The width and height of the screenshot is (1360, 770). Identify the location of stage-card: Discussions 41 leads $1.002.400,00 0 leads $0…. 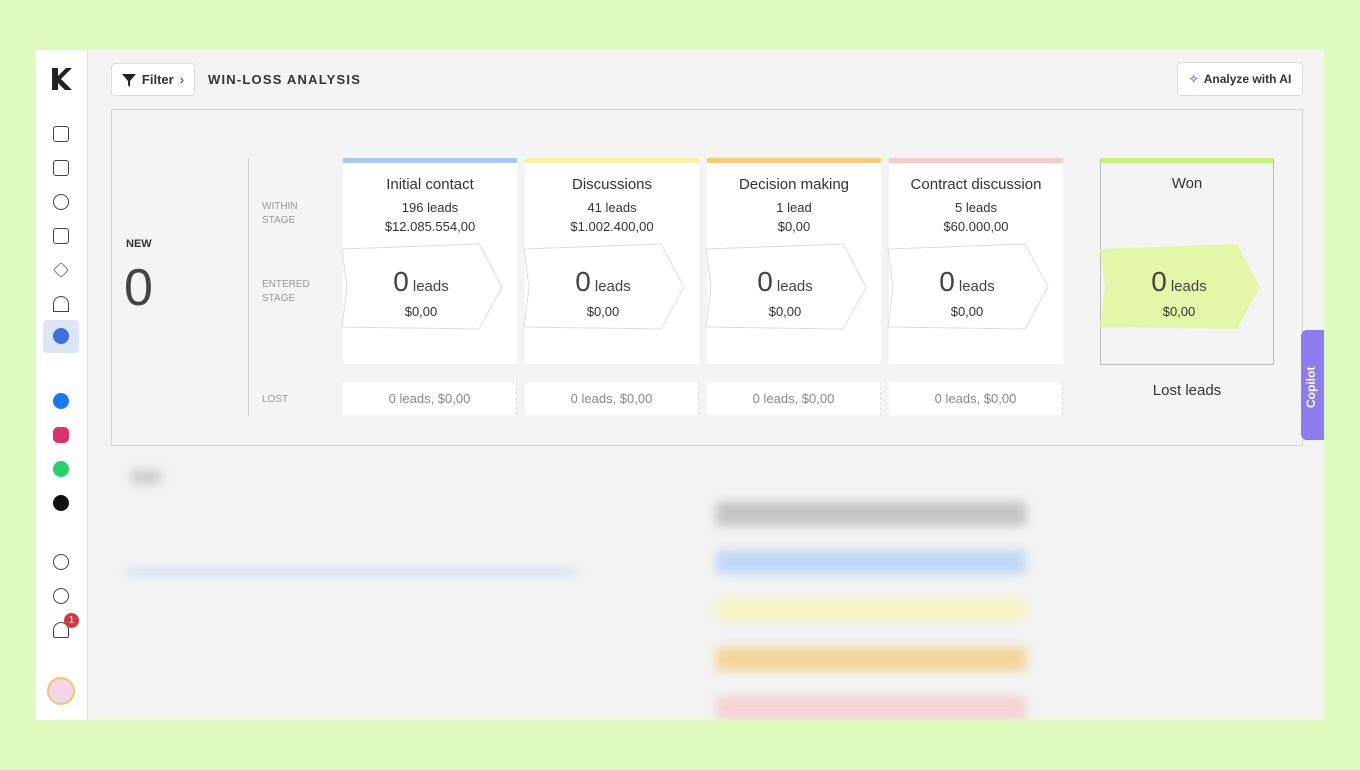
(611, 261).